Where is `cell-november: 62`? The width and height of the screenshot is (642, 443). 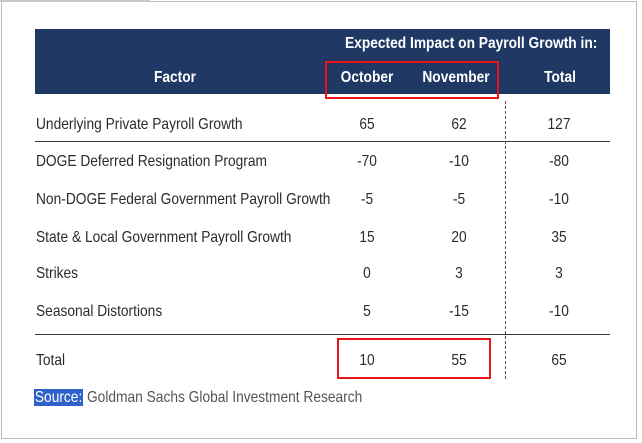 cell-november: 62 is located at coordinates (459, 124).